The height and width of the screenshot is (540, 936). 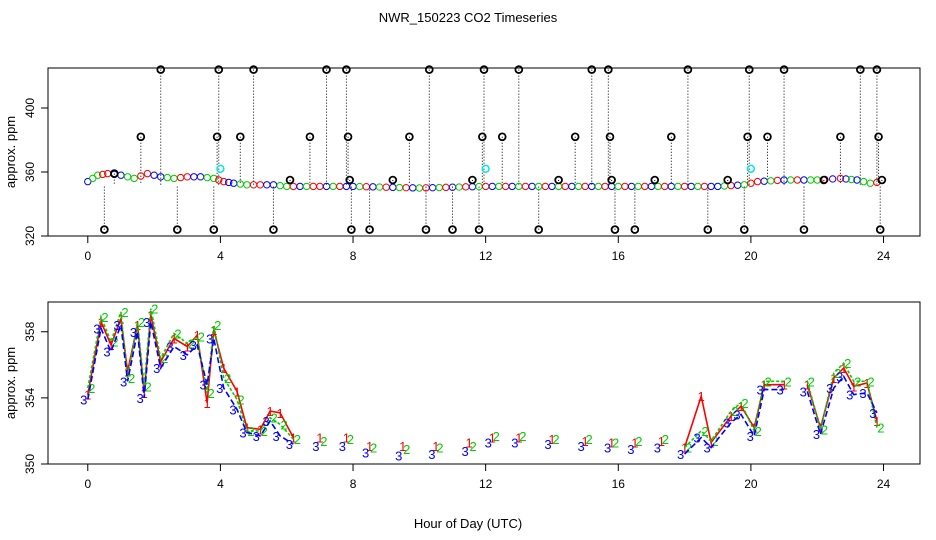 I want to click on x-tick-label: 20, so click(x=751, y=256).